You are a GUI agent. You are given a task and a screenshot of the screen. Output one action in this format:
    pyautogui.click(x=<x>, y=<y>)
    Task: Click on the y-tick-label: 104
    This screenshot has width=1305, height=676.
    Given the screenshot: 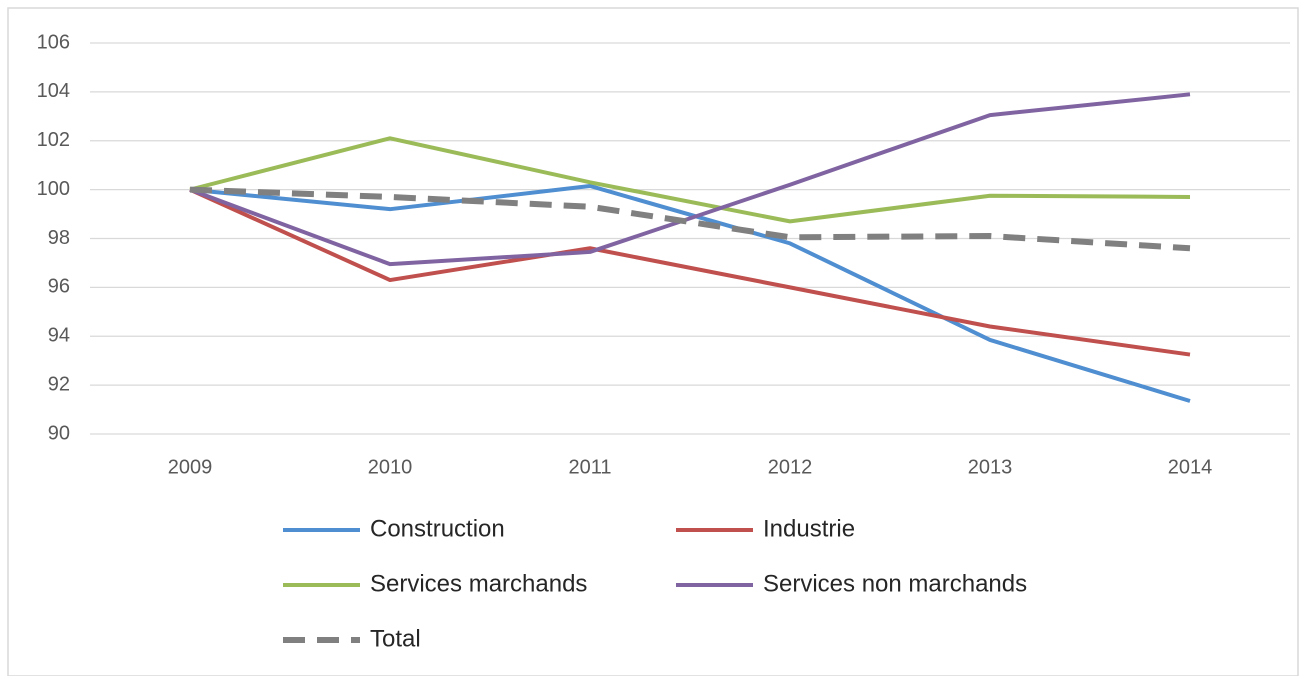 What is the action you would take?
    pyautogui.click(x=53, y=91)
    